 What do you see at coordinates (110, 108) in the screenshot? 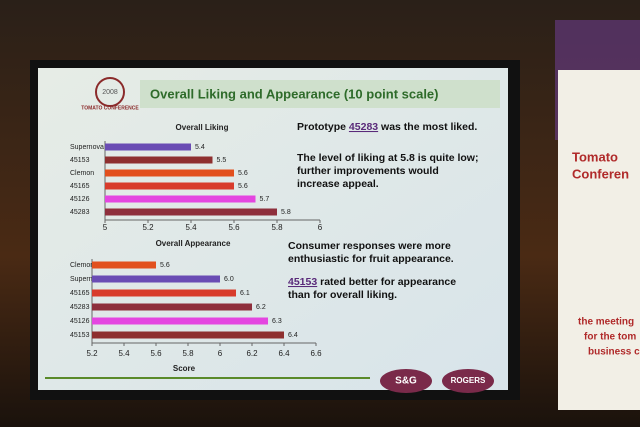
I see `logo-name: TOMATO CONFERENCE` at bounding box center [110, 108].